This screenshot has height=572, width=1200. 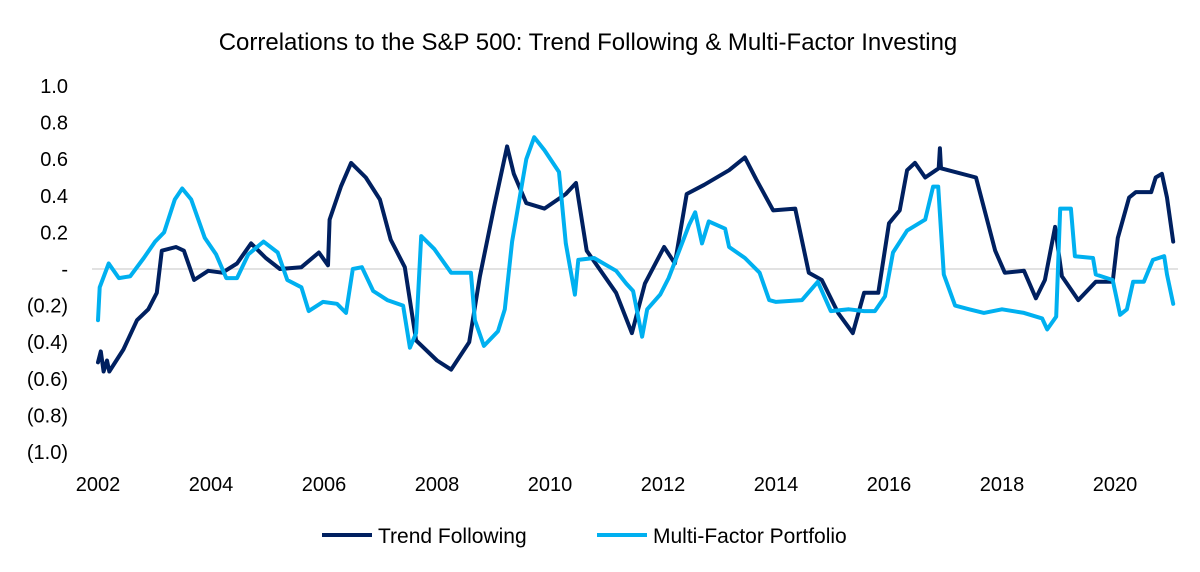 I want to click on x-axis-tick-labels: 2002 2004 2006 2008 2010 2012 2014 2016 2018 2020, so click(x=607, y=485).